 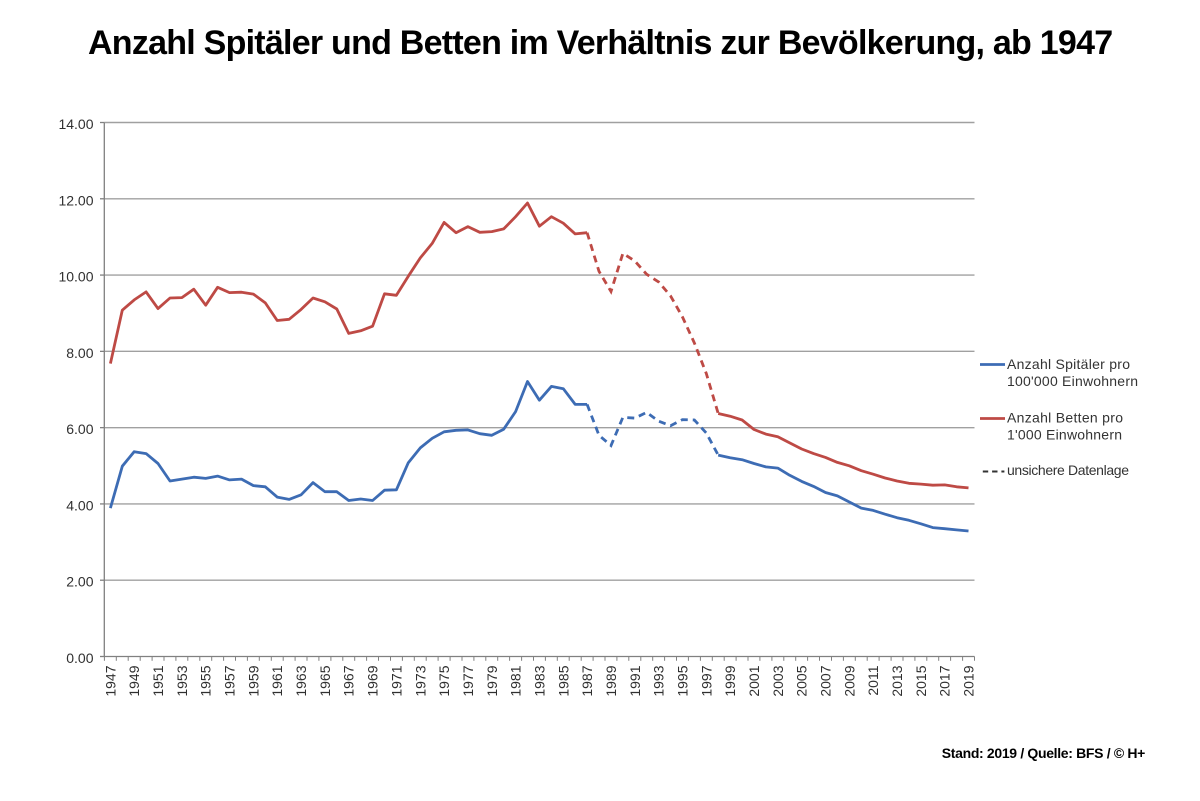 What do you see at coordinates (1072, 381) in the screenshot?
I see `svg-text: 100'000 Einwohnern` at bounding box center [1072, 381].